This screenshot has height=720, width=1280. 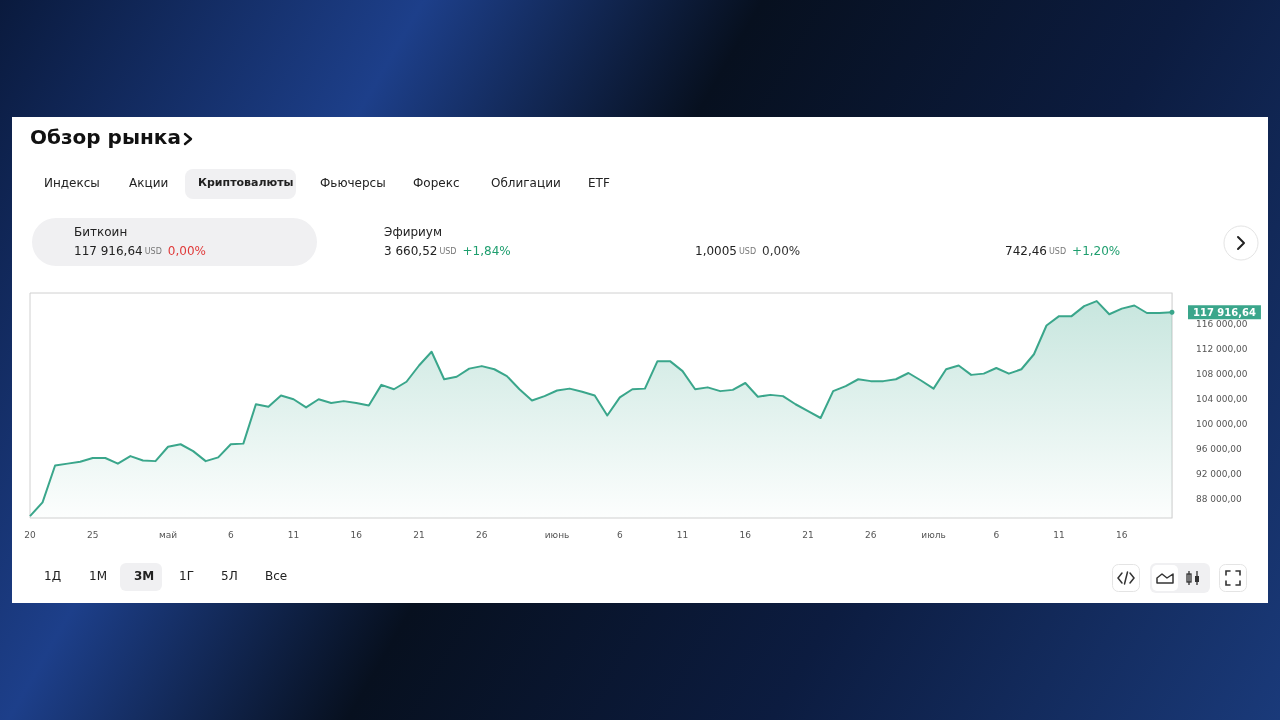 I want to click on text: 117 916,64, so click(x=108, y=251).